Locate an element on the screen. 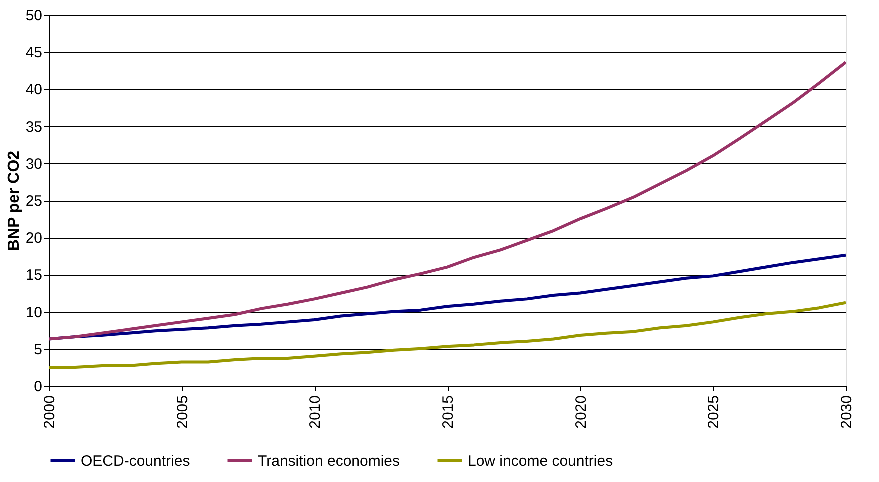  x-tick-label: 2020 is located at coordinates (581, 412).